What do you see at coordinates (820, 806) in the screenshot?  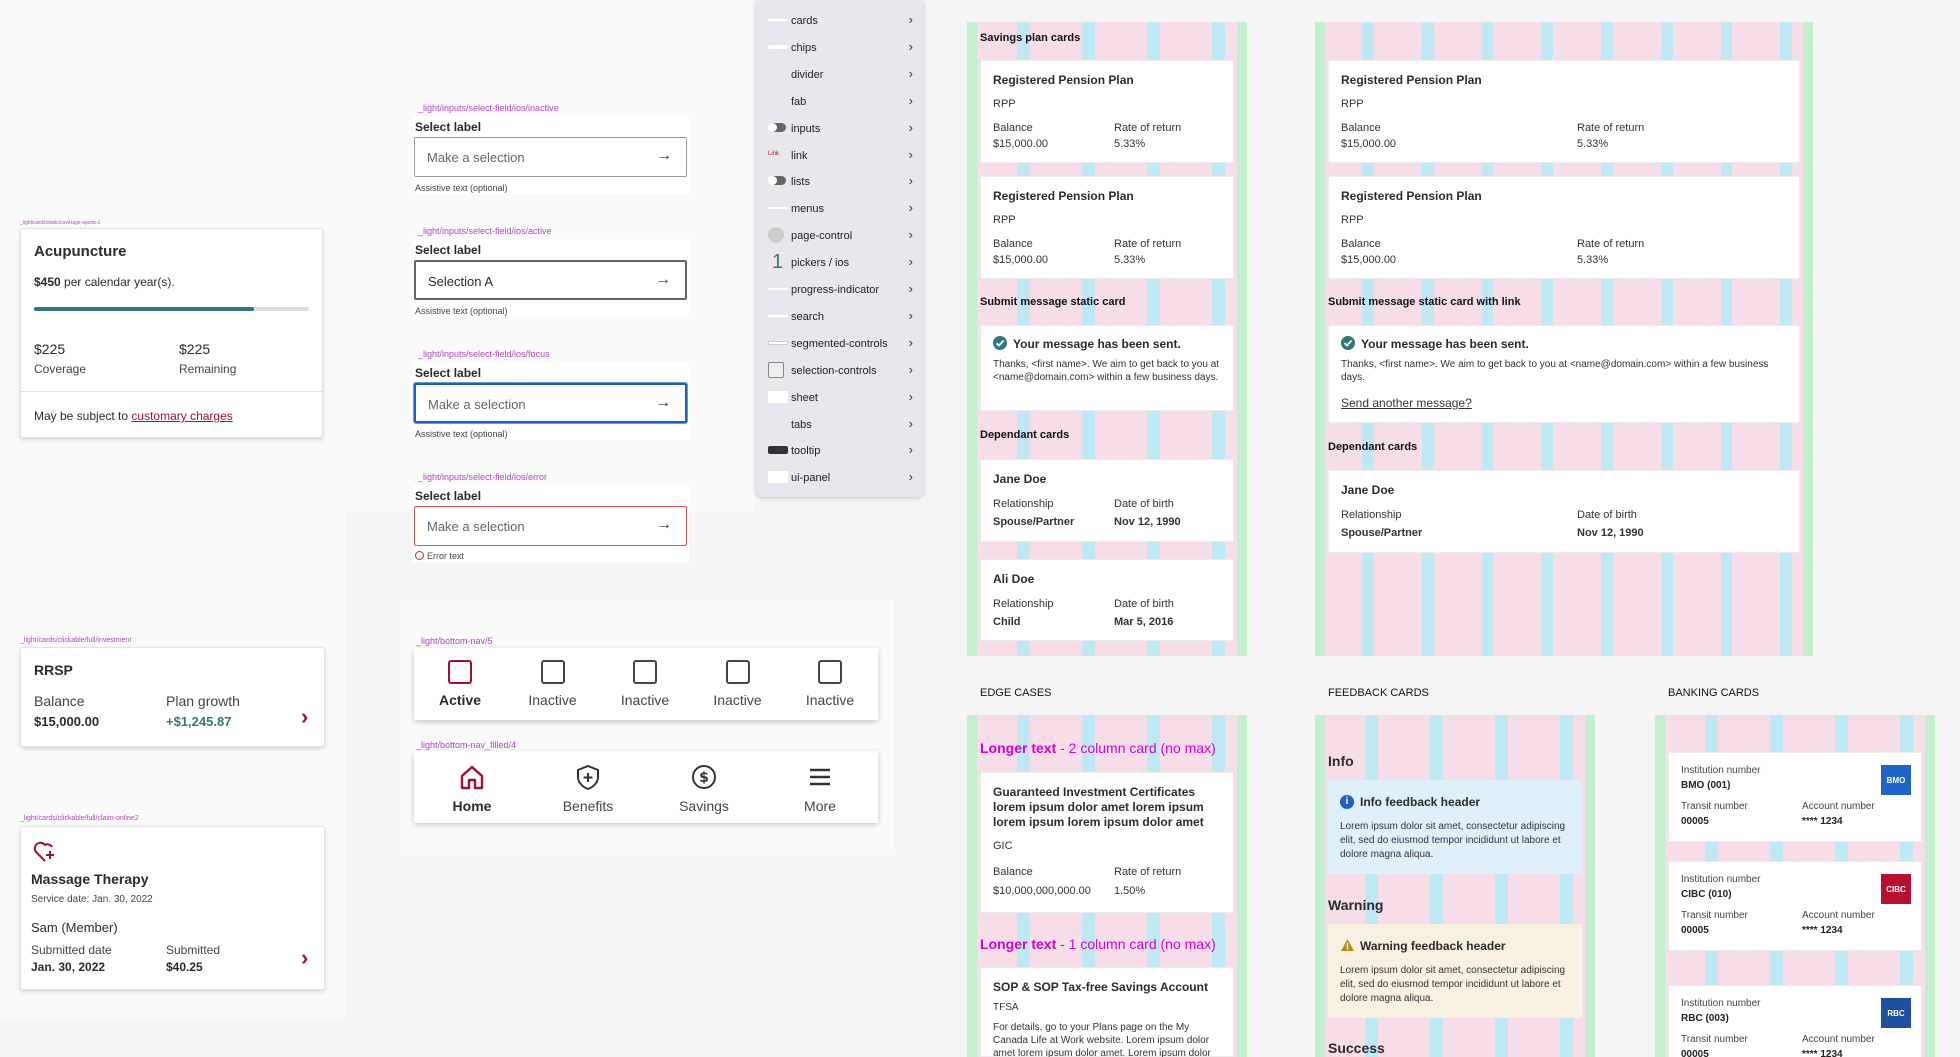 I see `nav-label: More` at bounding box center [820, 806].